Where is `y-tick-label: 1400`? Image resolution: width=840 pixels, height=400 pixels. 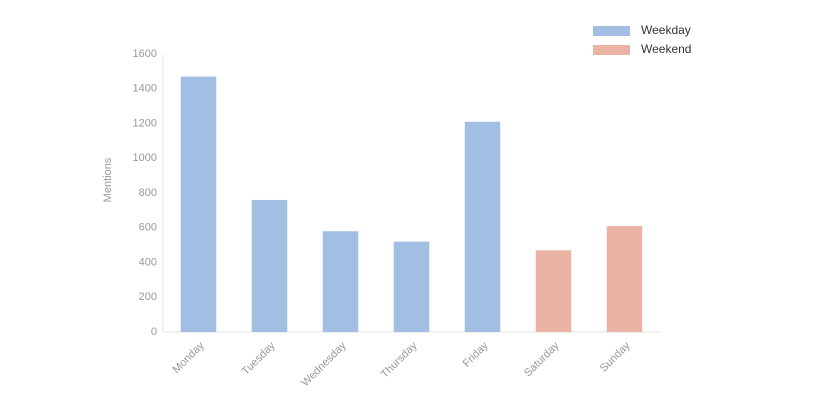
y-tick-label: 1400 is located at coordinates (145, 89).